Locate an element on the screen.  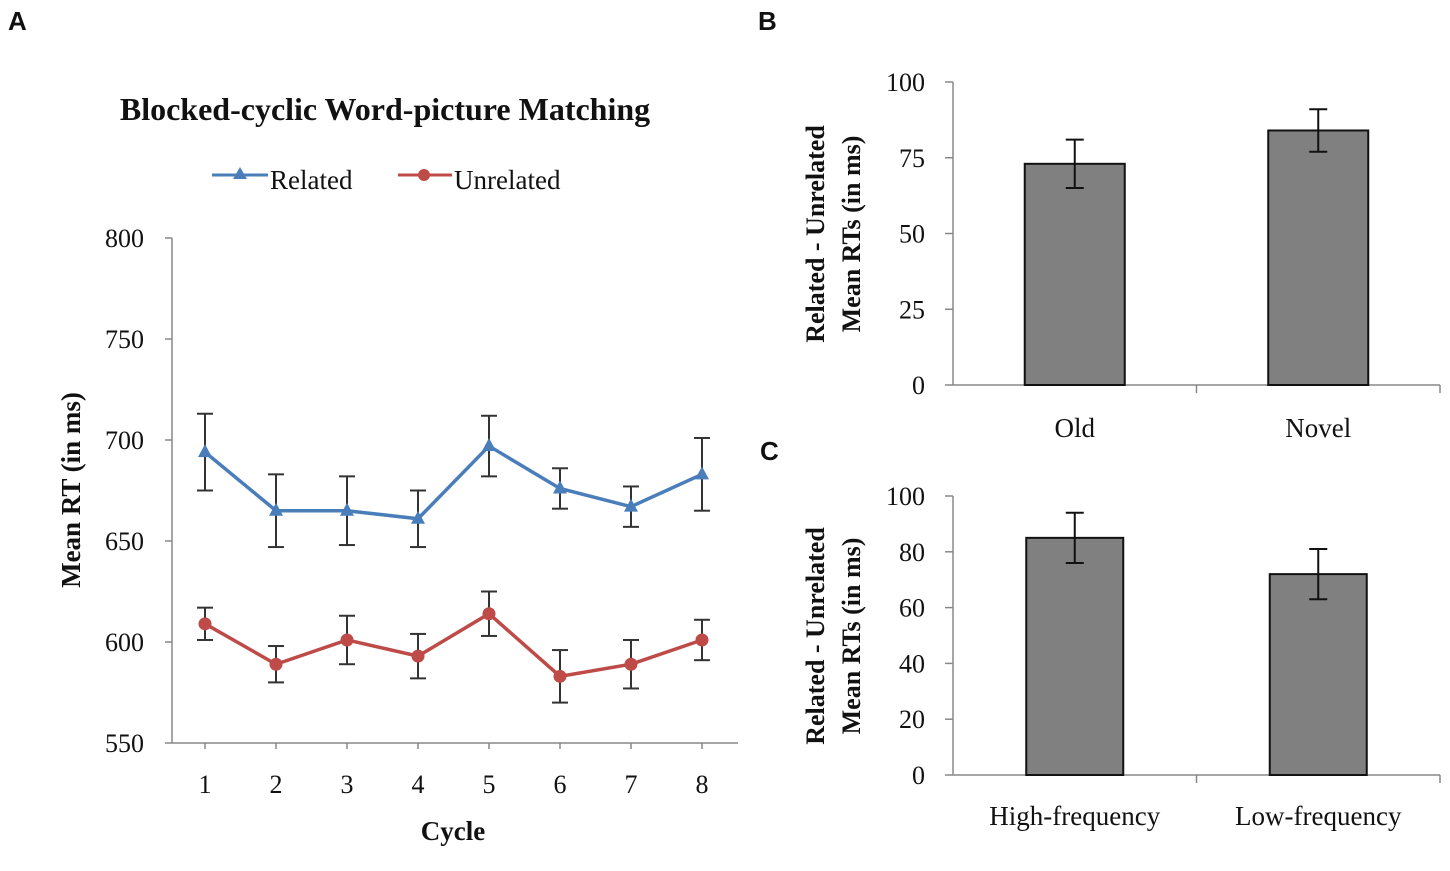
chart-b-y-tick-label: 75 is located at coordinates (912, 158).